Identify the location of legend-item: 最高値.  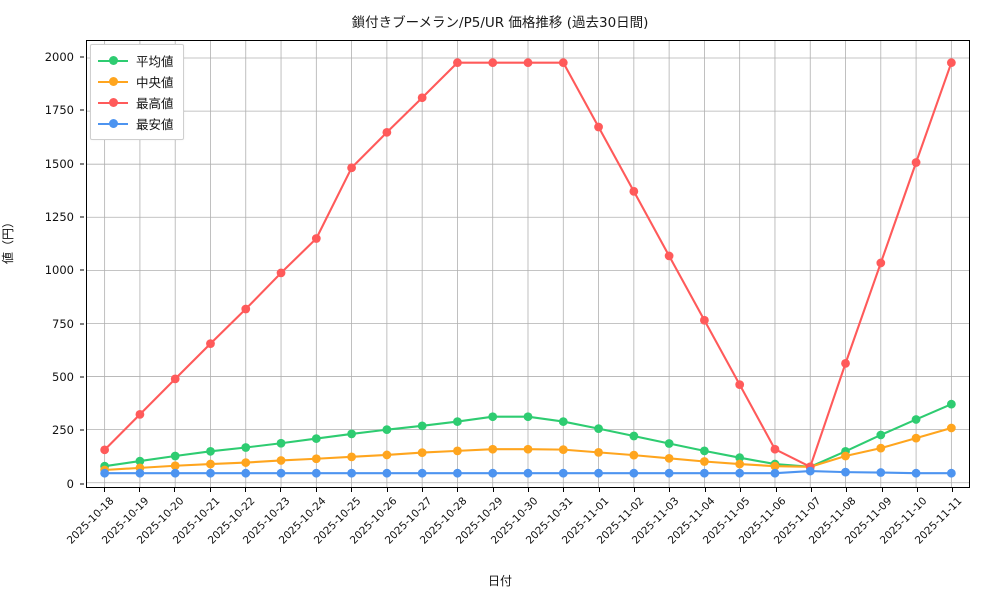
(136, 102).